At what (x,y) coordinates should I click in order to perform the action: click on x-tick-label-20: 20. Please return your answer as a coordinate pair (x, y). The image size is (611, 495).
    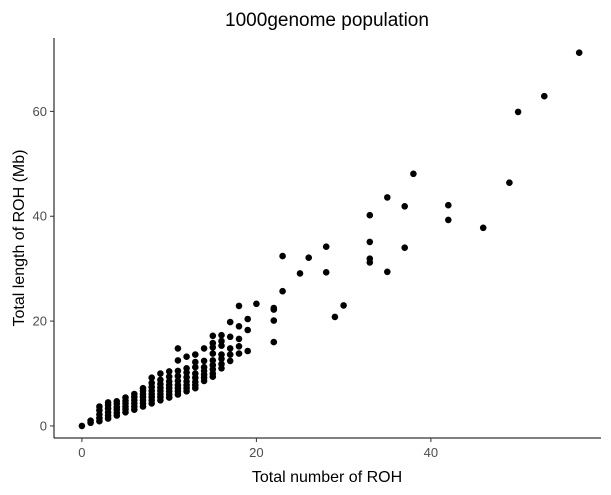
    Looking at the image, I should click on (256, 452).